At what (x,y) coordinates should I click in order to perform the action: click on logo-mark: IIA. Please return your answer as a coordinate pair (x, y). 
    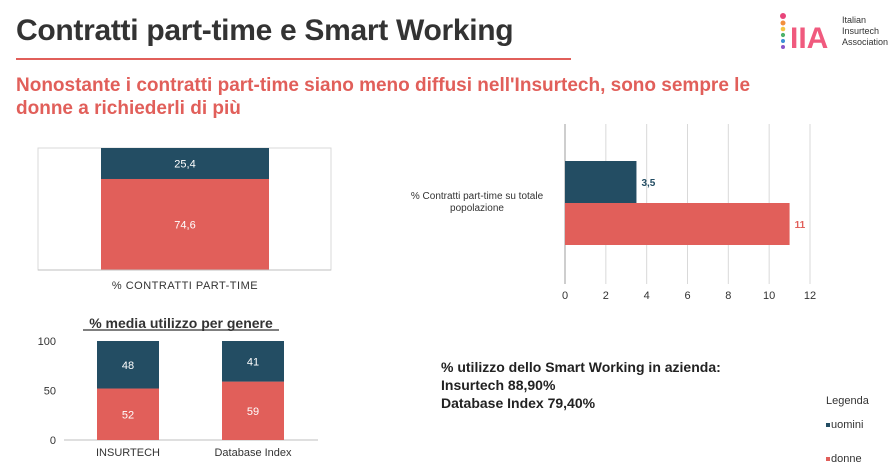
    Looking at the image, I should click on (809, 38).